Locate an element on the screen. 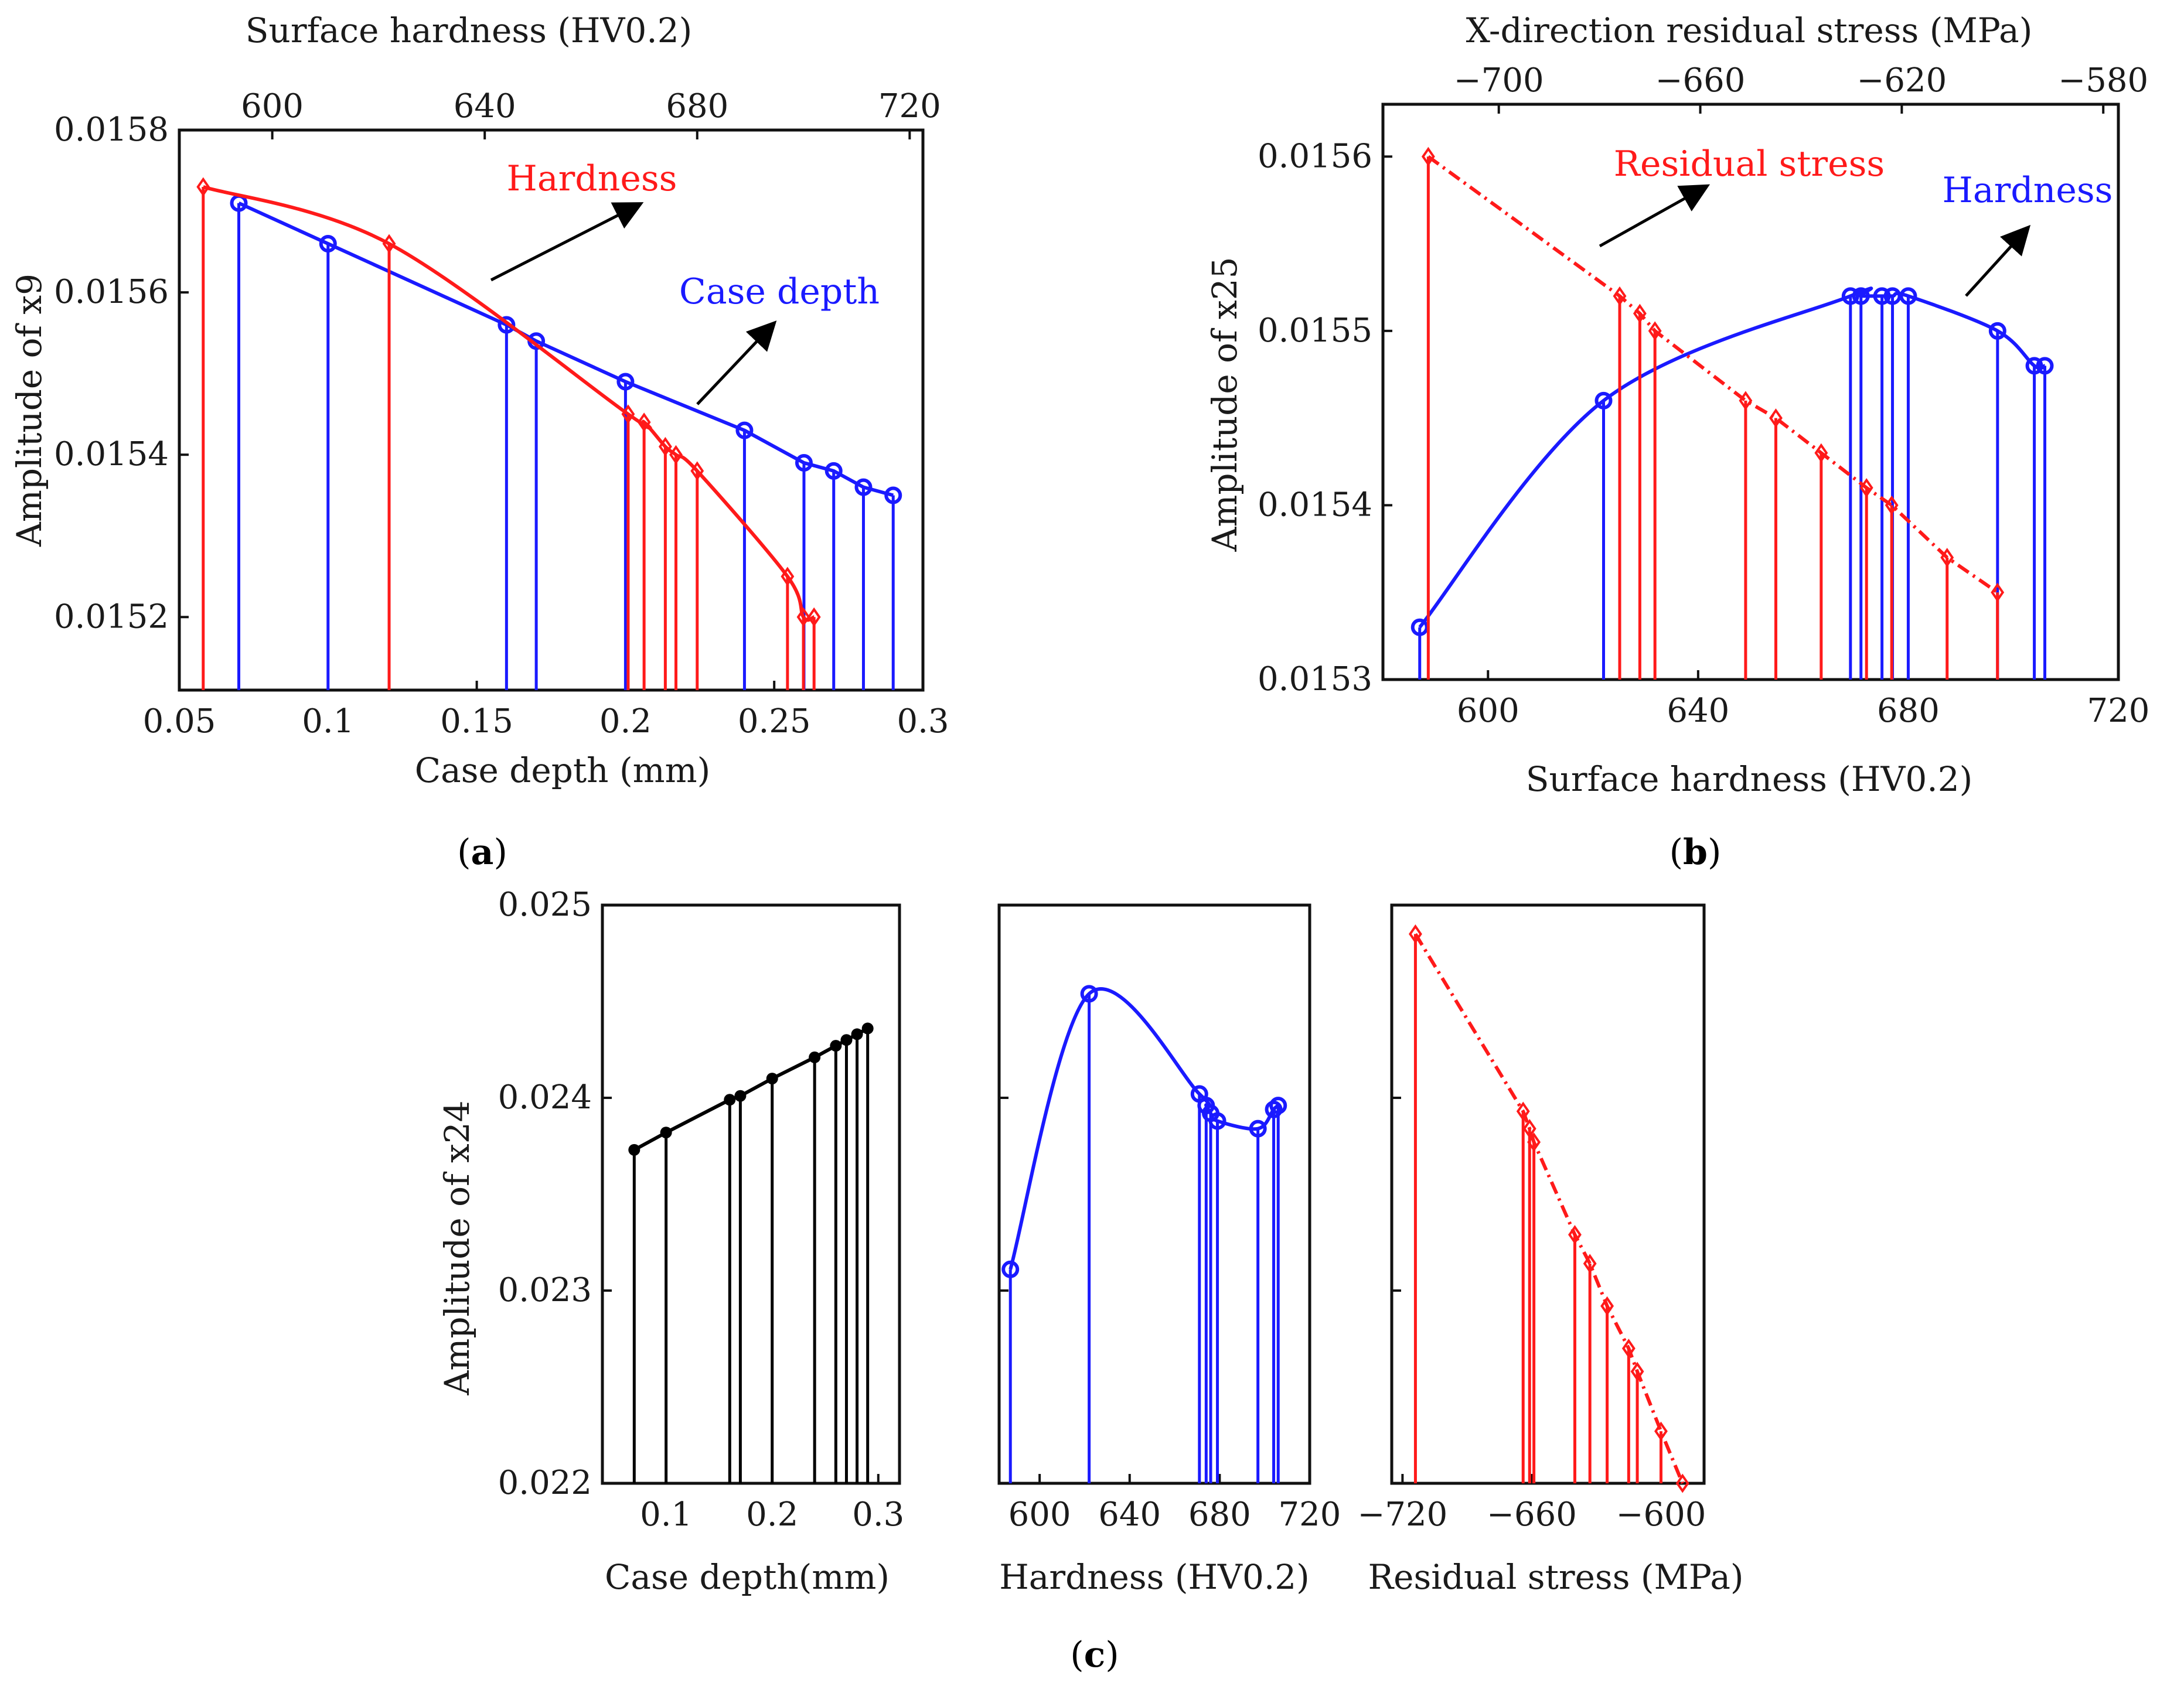 Image resolution: width=2184 pixels, height=1686 pixels. x-tick-label-a-4: 0.25 is located at coordinates (775, 721).